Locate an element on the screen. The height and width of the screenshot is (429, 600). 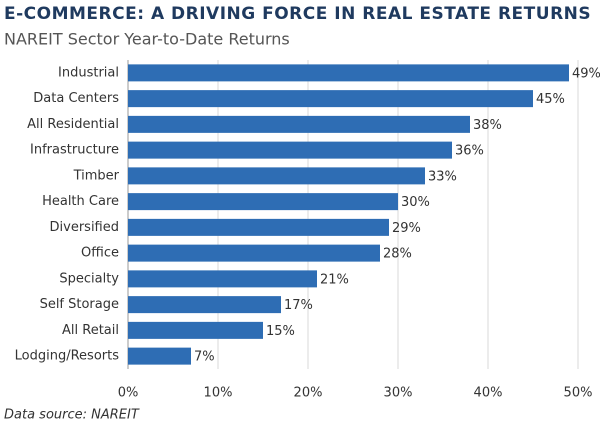
x-tick-label: 0% is located at coordinates (128, 393).